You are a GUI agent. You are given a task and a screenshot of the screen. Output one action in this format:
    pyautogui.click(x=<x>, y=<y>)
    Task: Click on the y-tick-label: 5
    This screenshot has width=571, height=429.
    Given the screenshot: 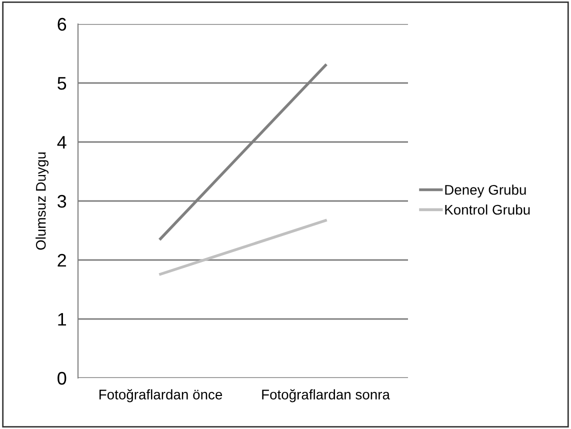 What is the action you would take?
    pyautogui.click(x=62, y=83)
    